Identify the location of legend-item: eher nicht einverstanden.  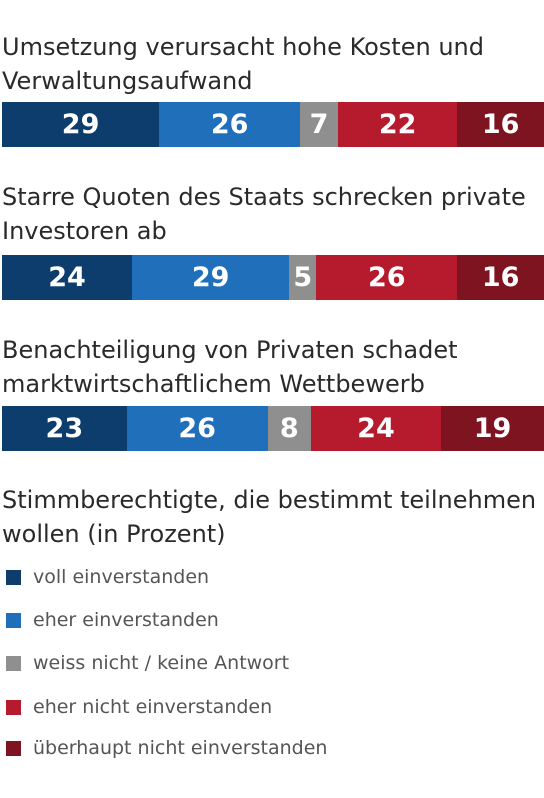
(139, 707).